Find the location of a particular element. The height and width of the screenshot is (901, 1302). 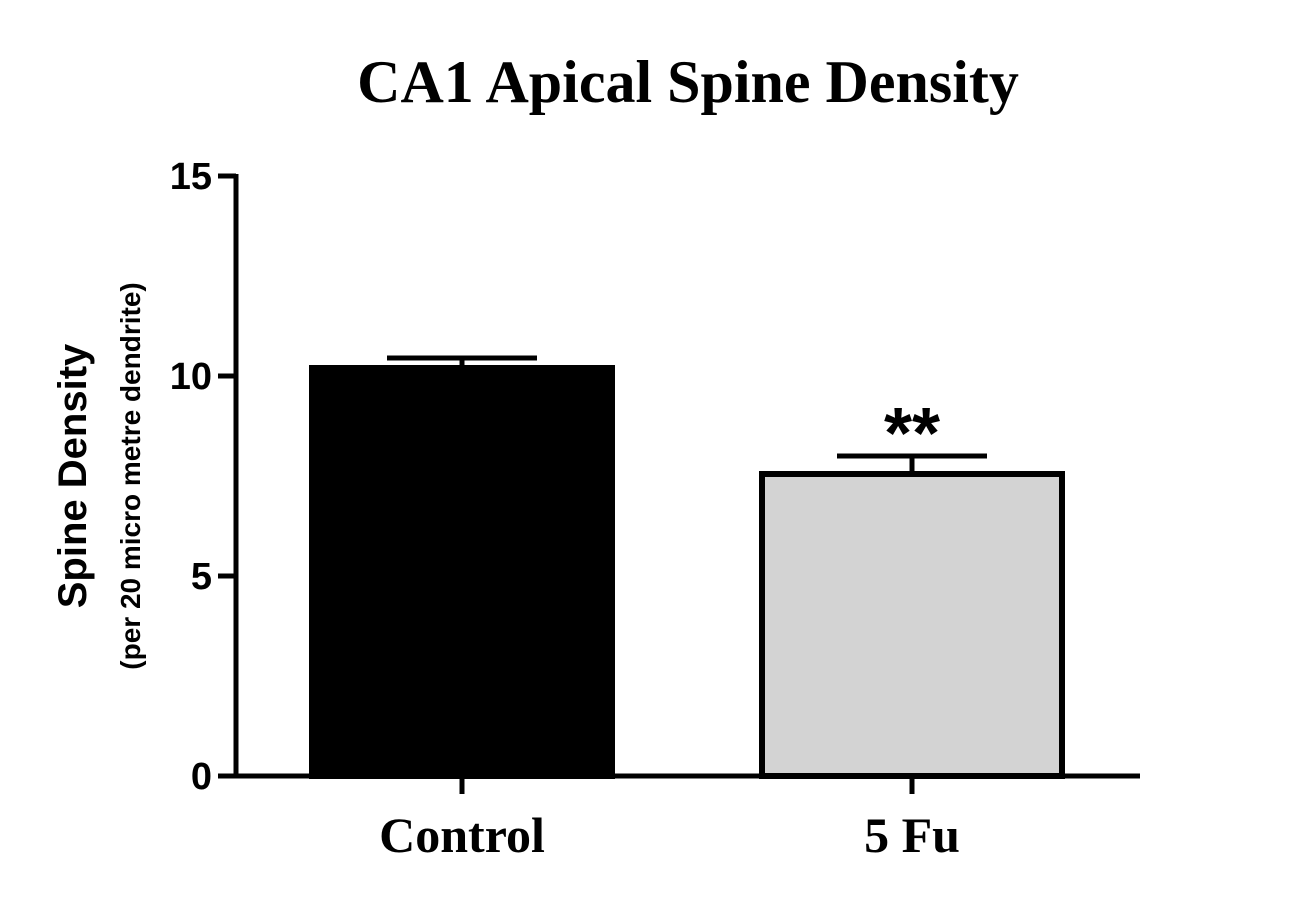

bar-5-fu is located at coordinates (912, 625).